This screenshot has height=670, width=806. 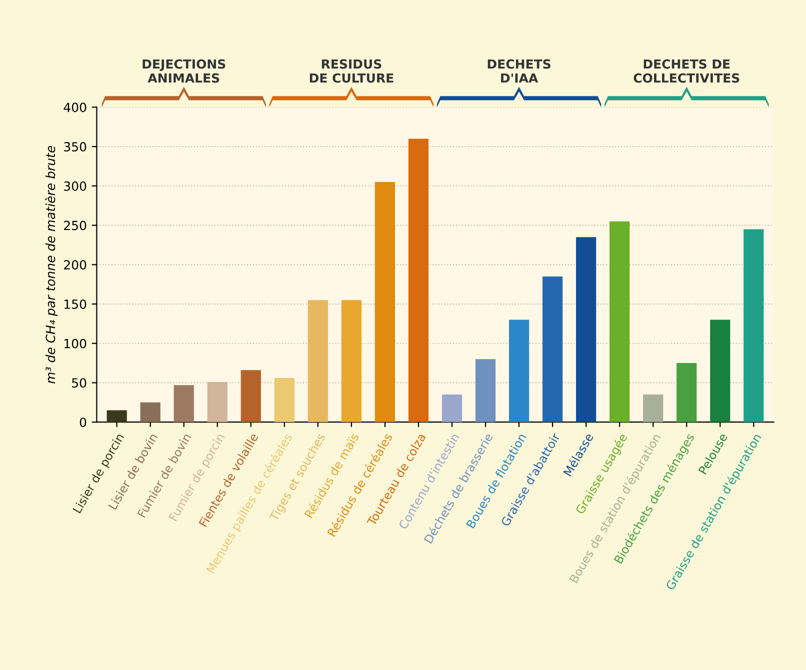 I want to click on text: DEJECTIONS ANIMALES, so click(x=184, y=71).